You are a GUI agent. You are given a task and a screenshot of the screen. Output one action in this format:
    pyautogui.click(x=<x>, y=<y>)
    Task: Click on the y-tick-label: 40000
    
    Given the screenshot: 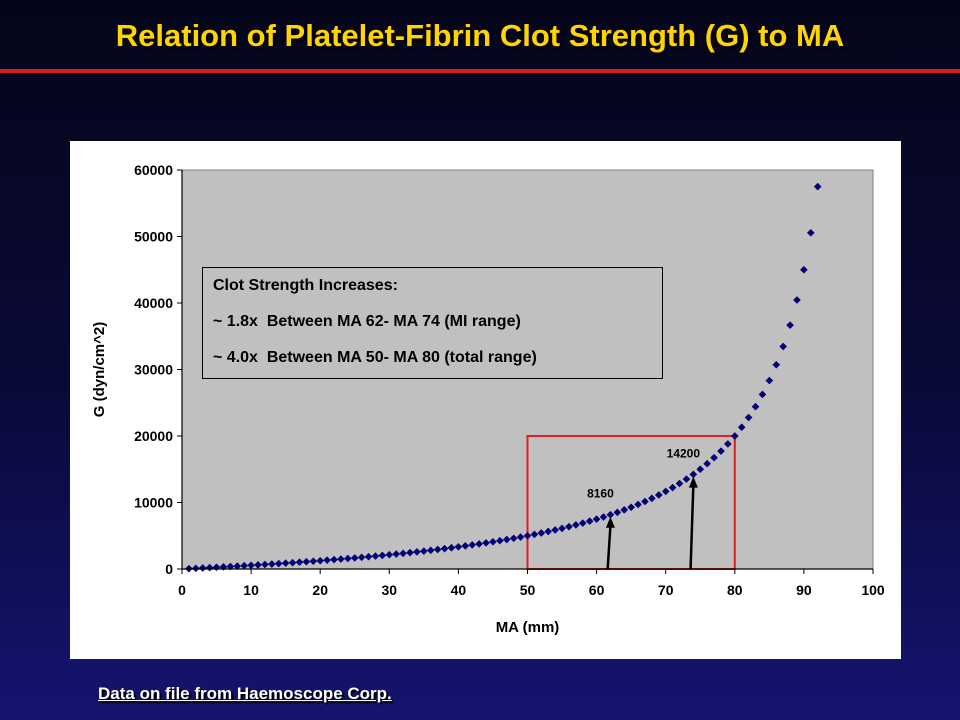 What is the action you would take?
    pyautogui.click(x=153, y=303)
    